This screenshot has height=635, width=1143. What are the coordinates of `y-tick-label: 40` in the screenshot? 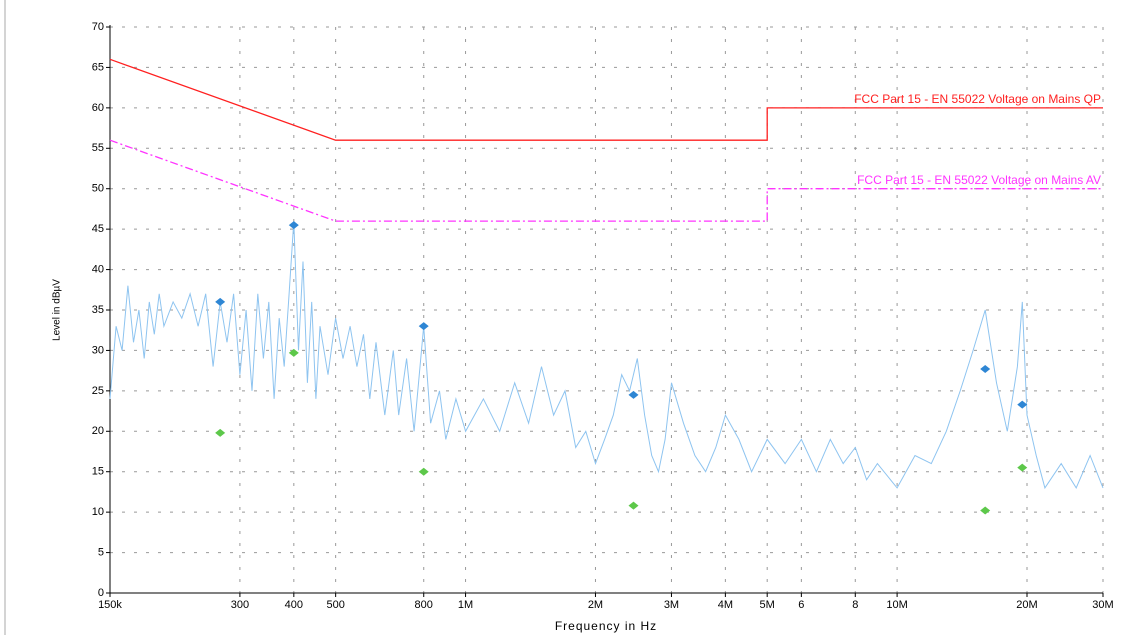 It's located at (98, 269).